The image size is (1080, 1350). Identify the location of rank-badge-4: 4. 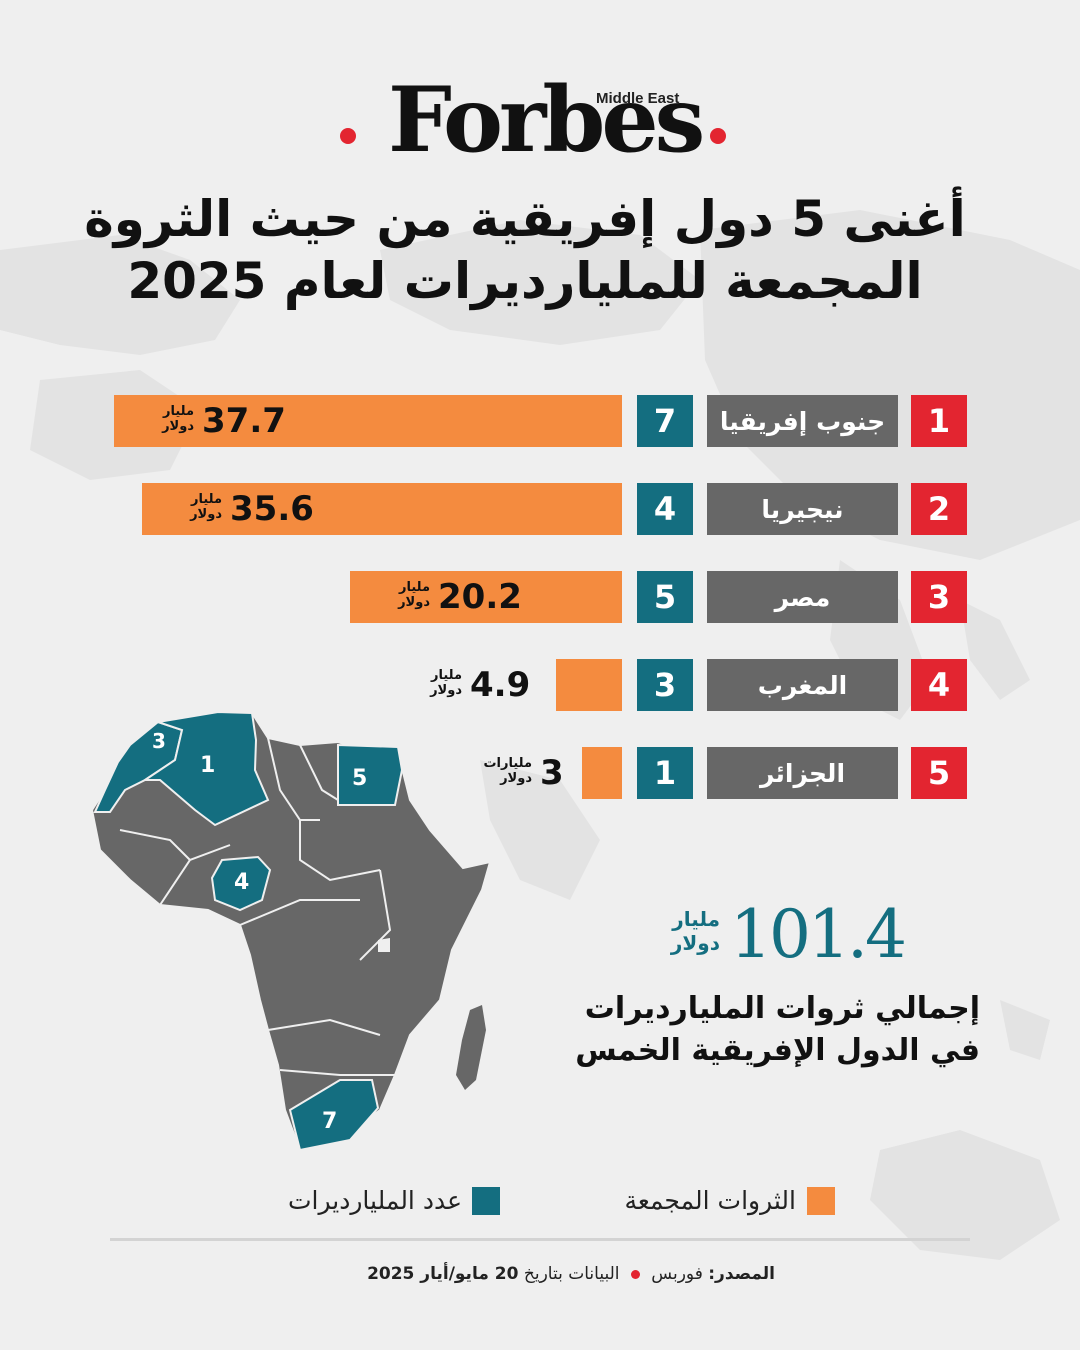
(939, 685).